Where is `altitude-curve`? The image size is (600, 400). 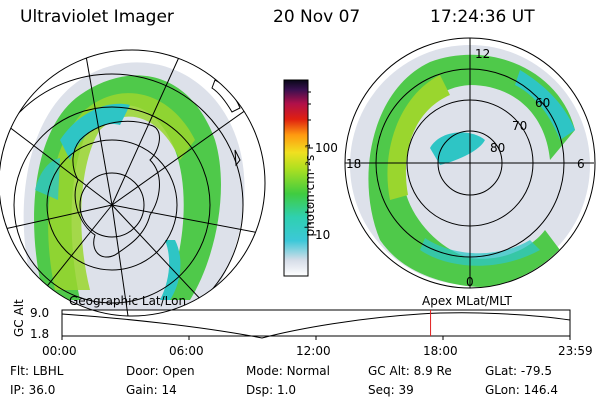
altitude-curve is located at coordinates (316, 325).